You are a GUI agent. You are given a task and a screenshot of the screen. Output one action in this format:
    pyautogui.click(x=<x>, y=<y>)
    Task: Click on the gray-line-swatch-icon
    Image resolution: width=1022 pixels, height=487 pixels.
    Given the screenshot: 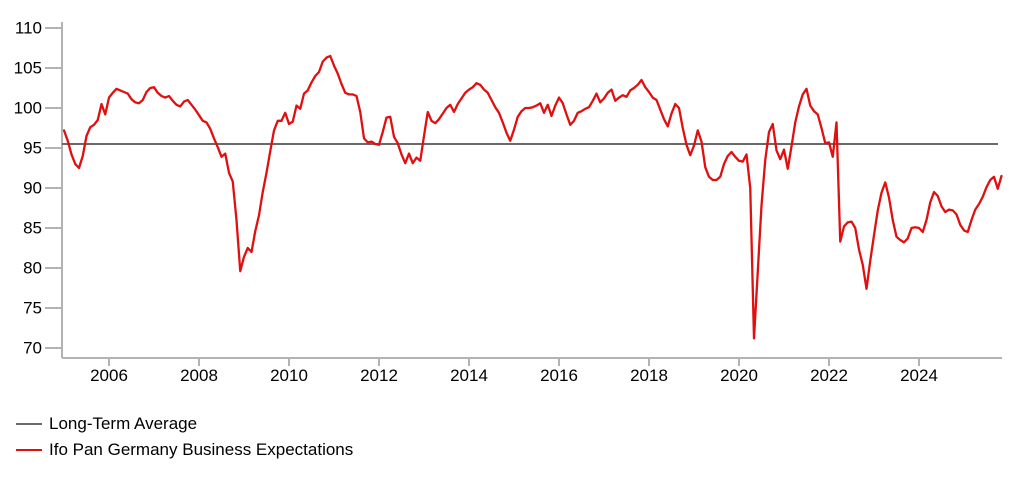 What is the action you would take?
    pyautogui.click(x=29, y=424)
    